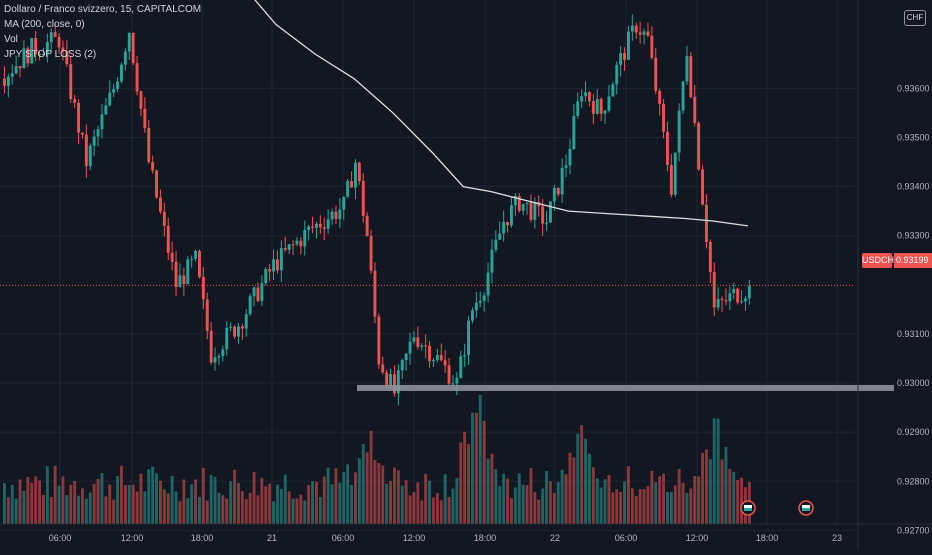 The width and height of the screenshot is (932, 555). Describe the element at coordinates (913, 334) in the screenshot. I see `y-tick-label: 0.93100` at that location.